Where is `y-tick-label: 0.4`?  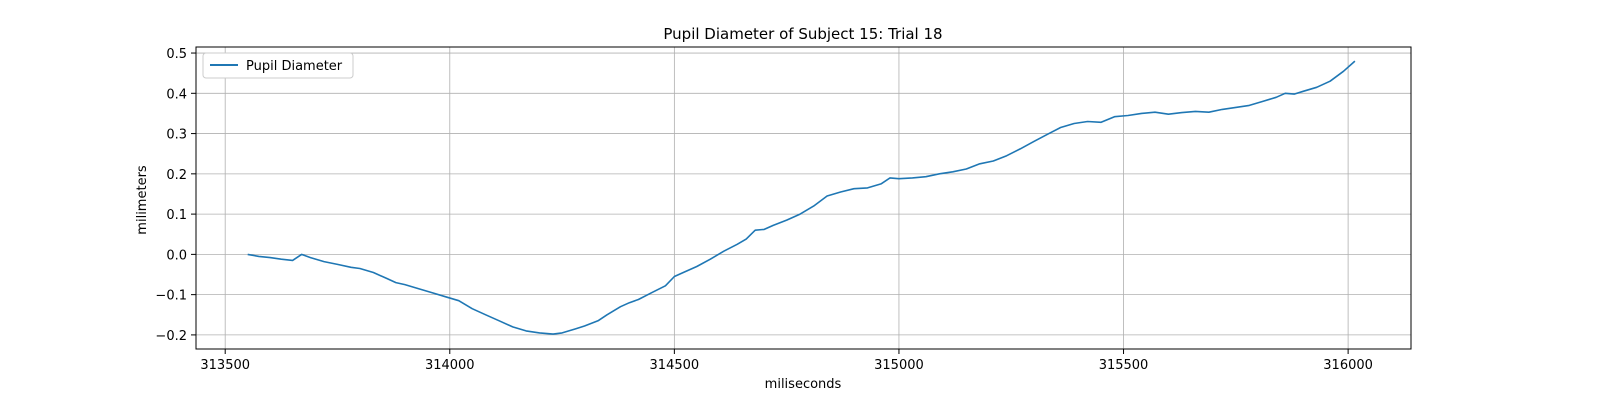 y-tick-label: 0.4 is located at coordinates (176, 94).